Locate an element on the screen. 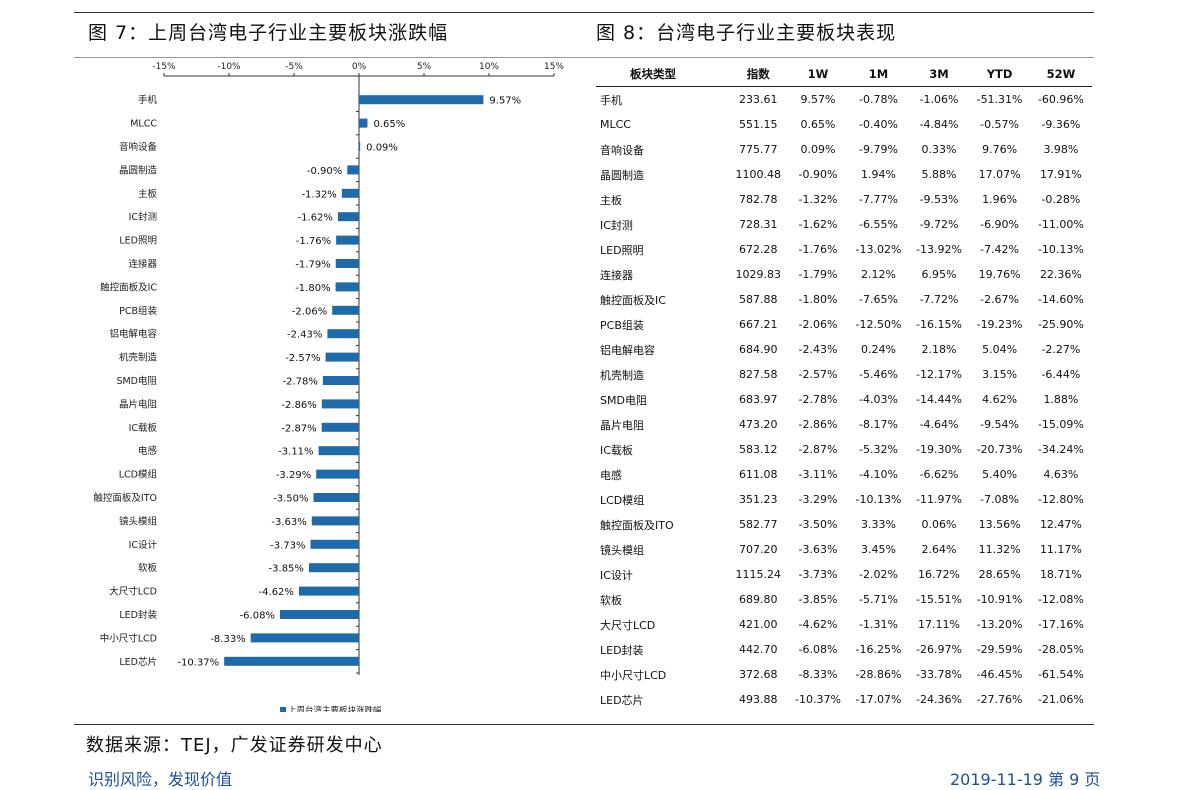 The height and width of the screenshot is (790, 1191). table-cell: -33.78% is located at coordinates (939, 674).